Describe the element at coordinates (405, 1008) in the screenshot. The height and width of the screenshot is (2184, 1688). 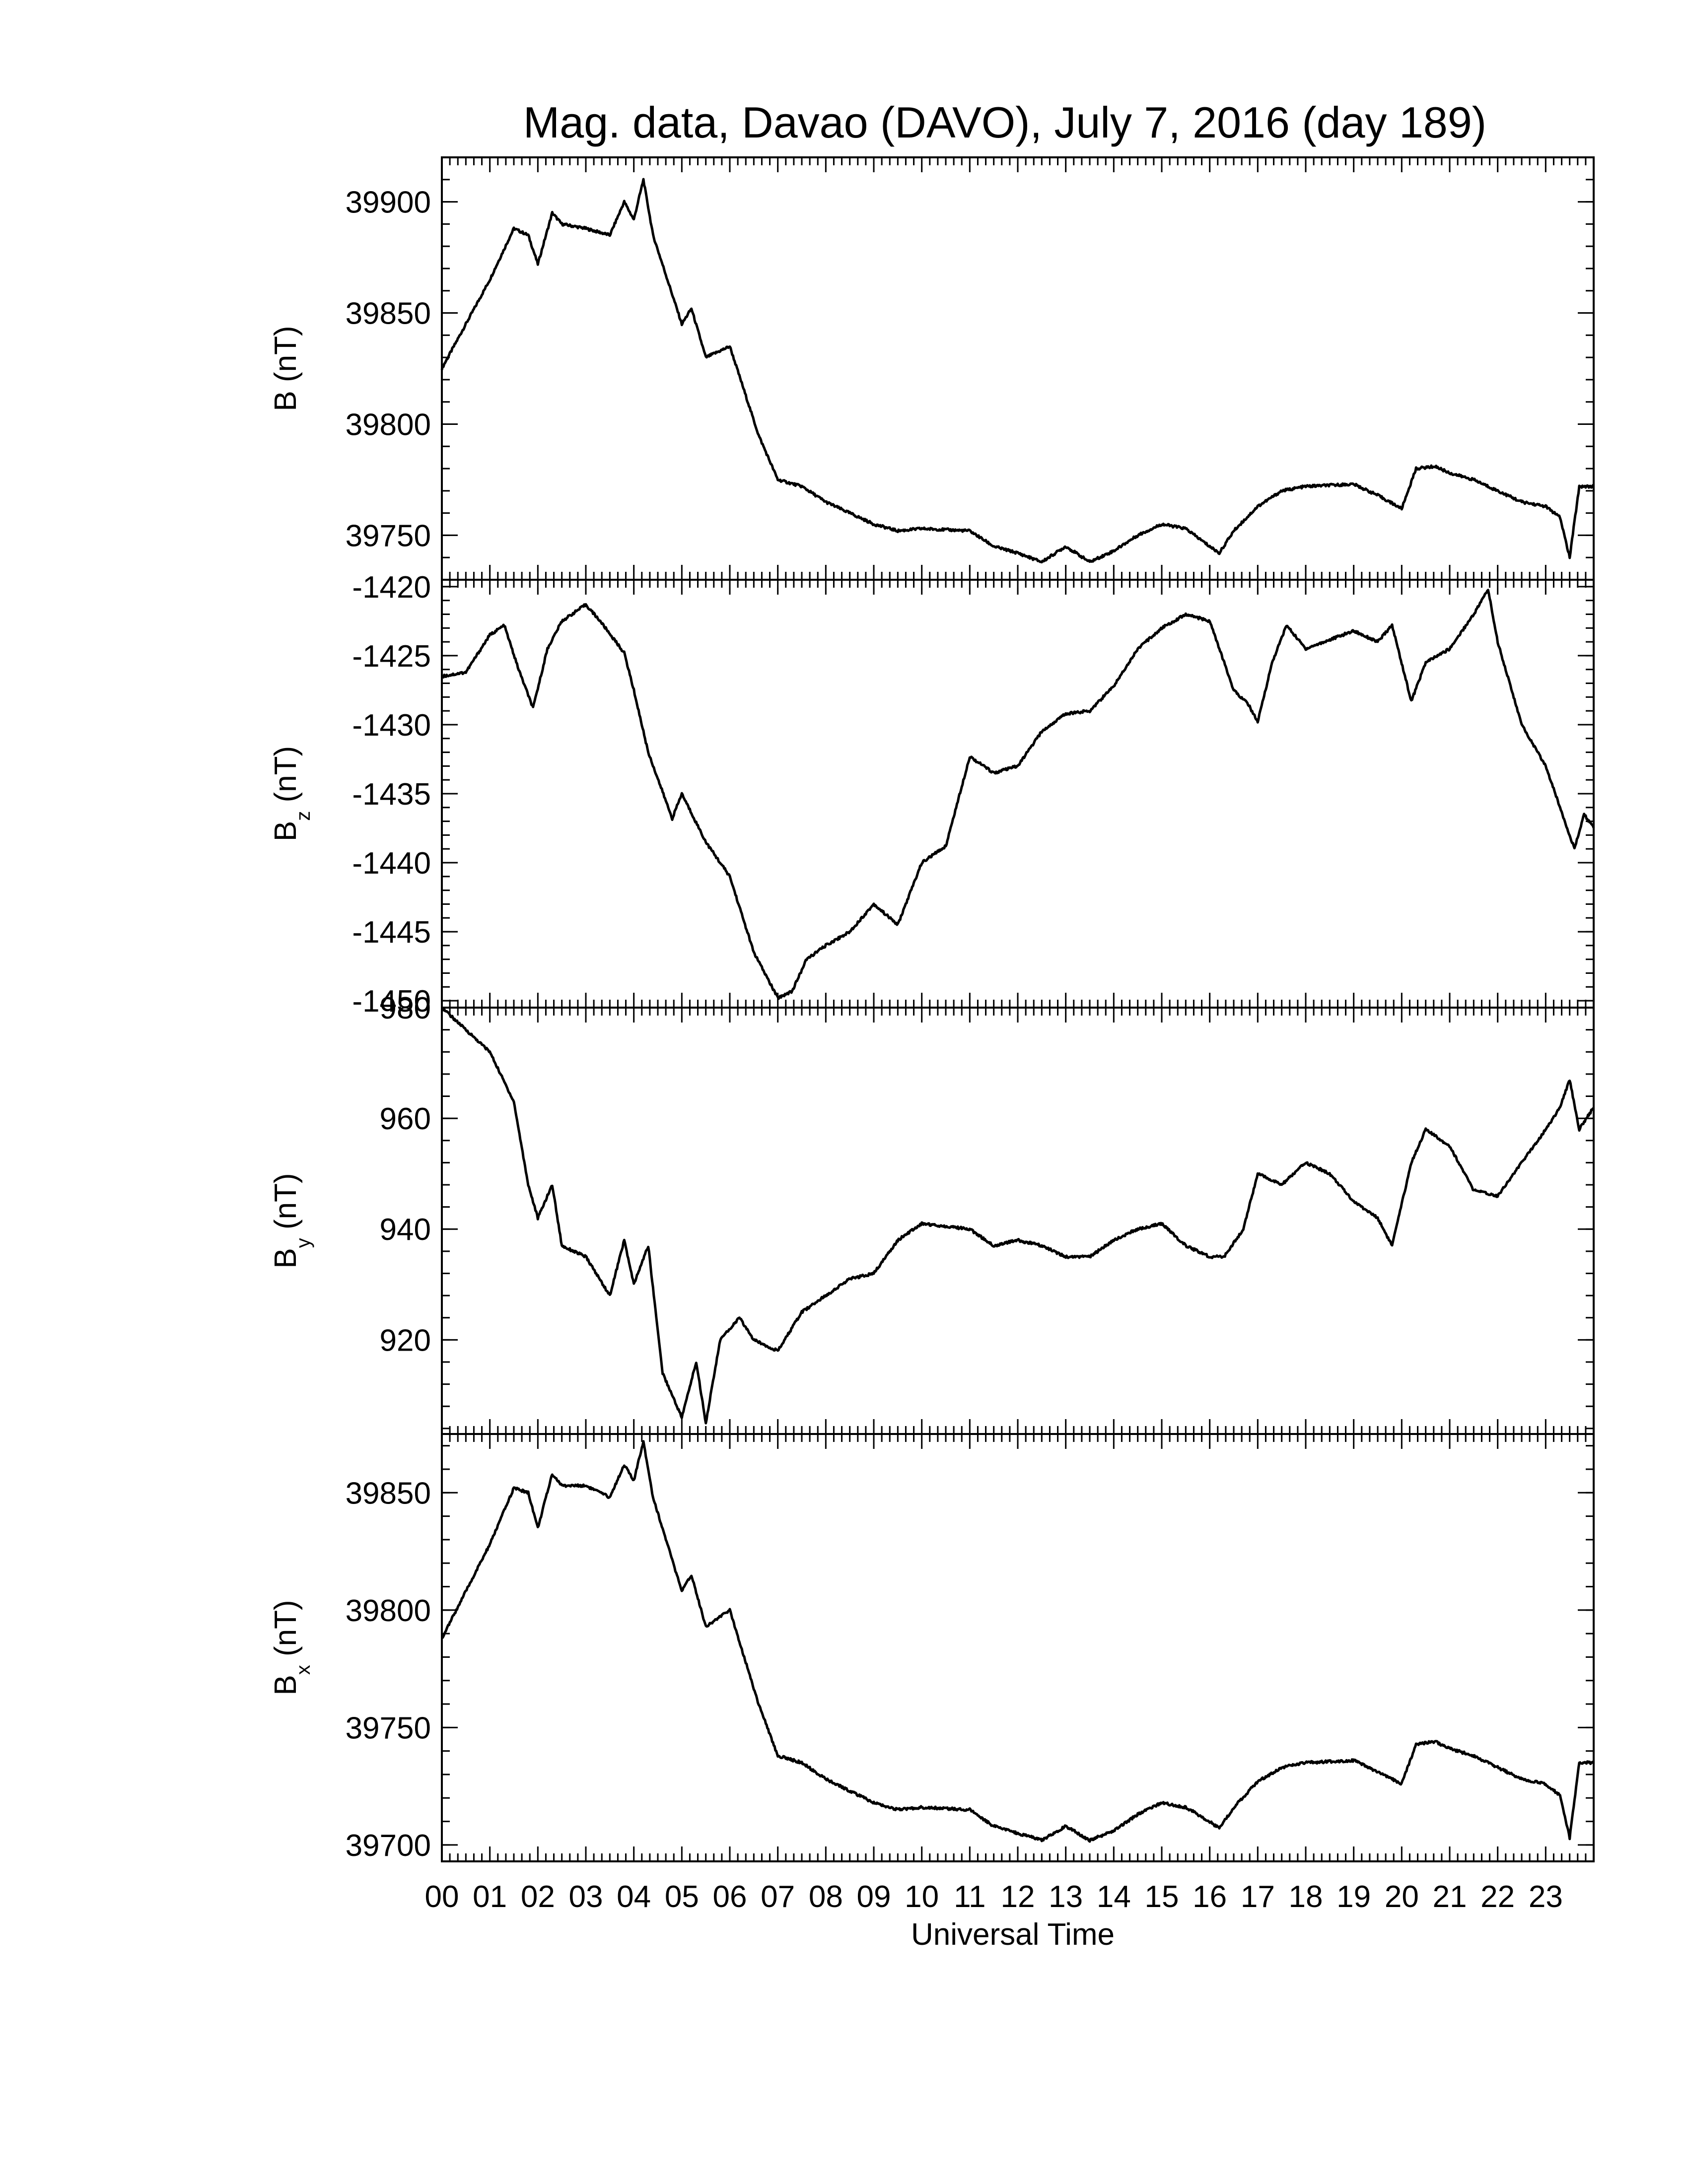
I see `y-tick-label: 980` at that location.